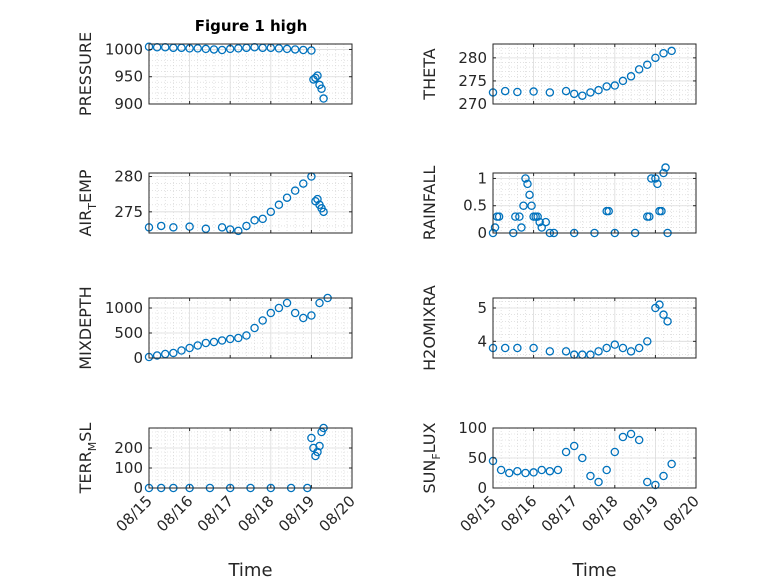 The height and width of the screenshot is (583, 778). What do you see at coordinates (472, 428) in the screenshot?
I see `y-tick-label: 100` at bounding box center [472, 428].